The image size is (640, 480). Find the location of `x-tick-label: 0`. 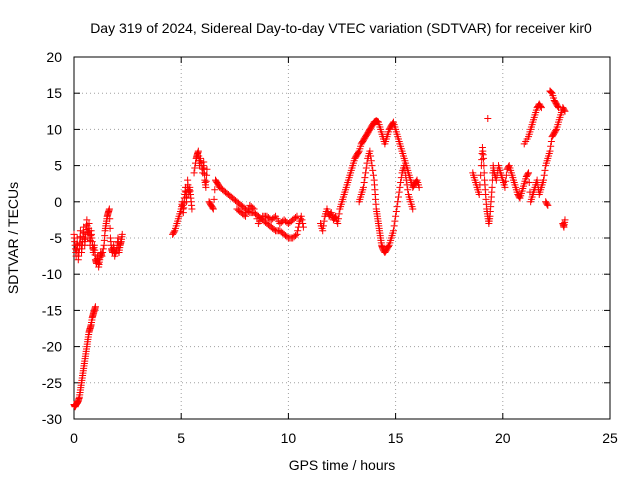

x-tick-label: 0 is located at coordinates (74, 438).